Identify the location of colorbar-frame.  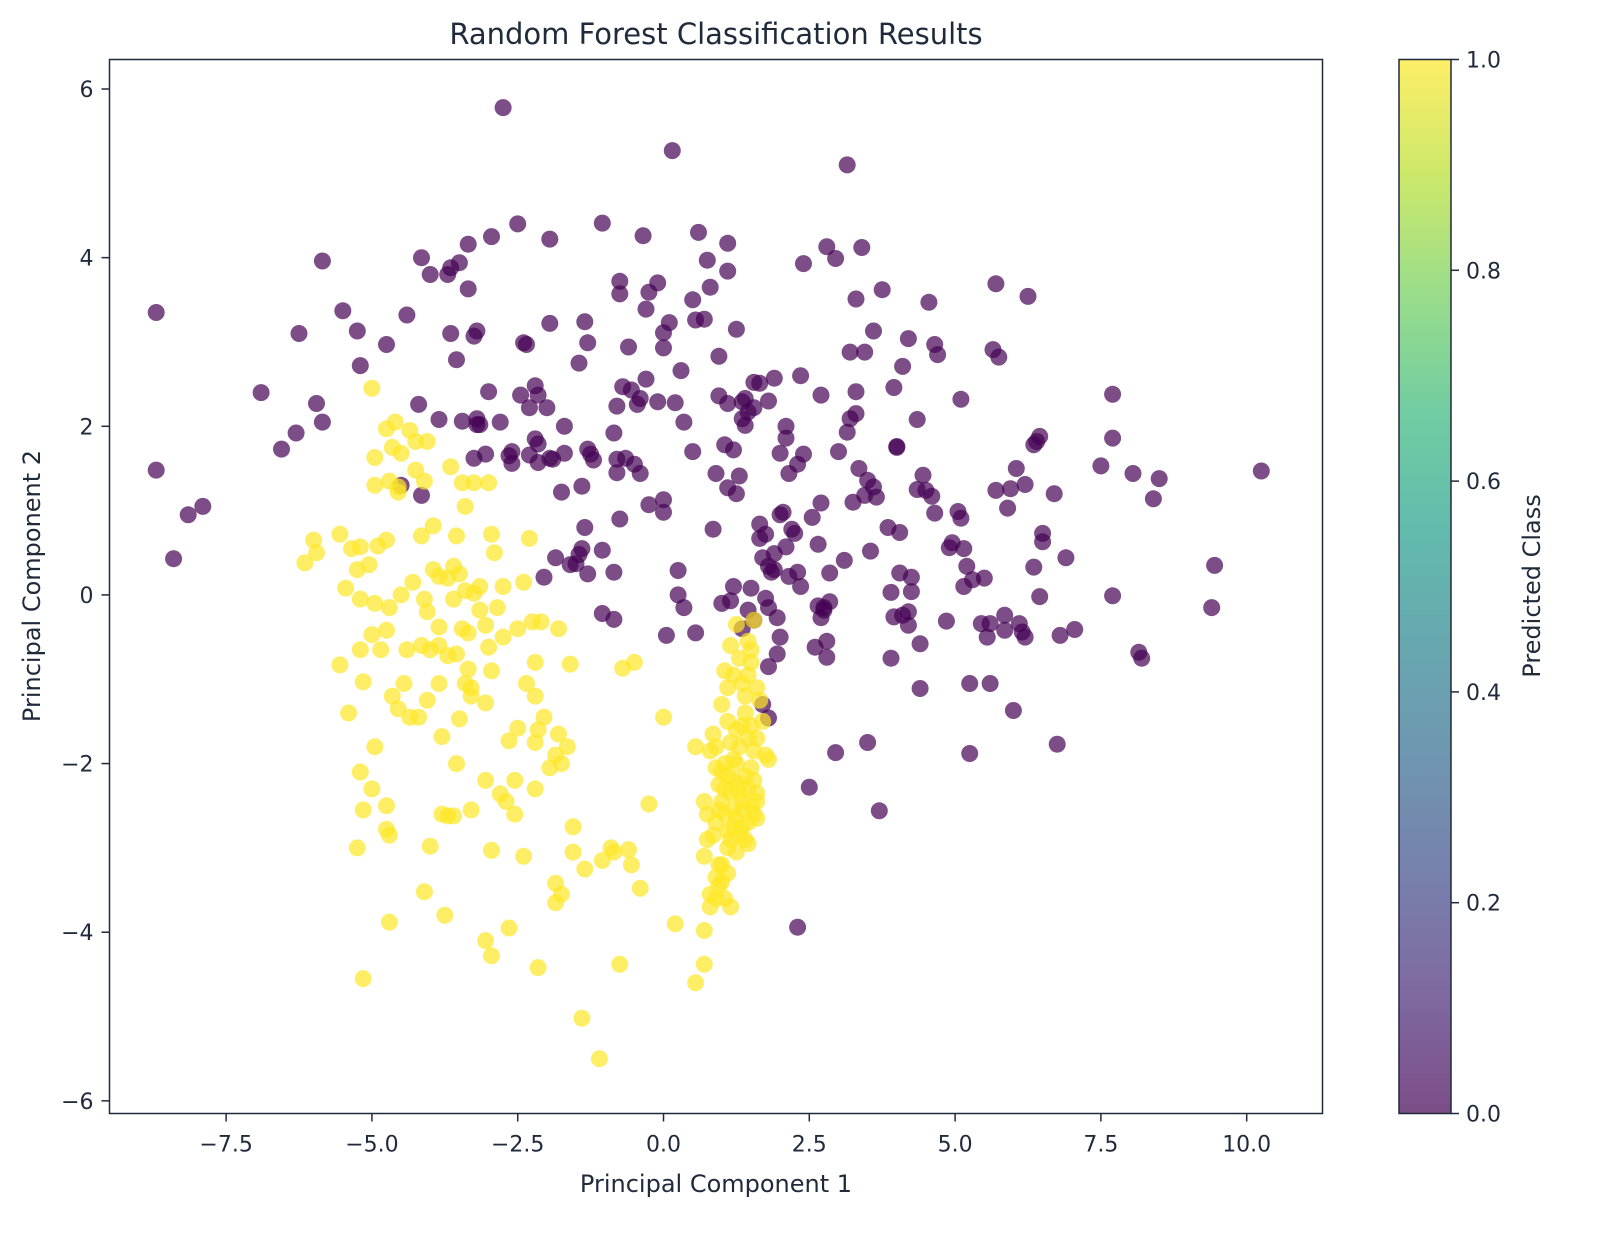
(1425, 586).